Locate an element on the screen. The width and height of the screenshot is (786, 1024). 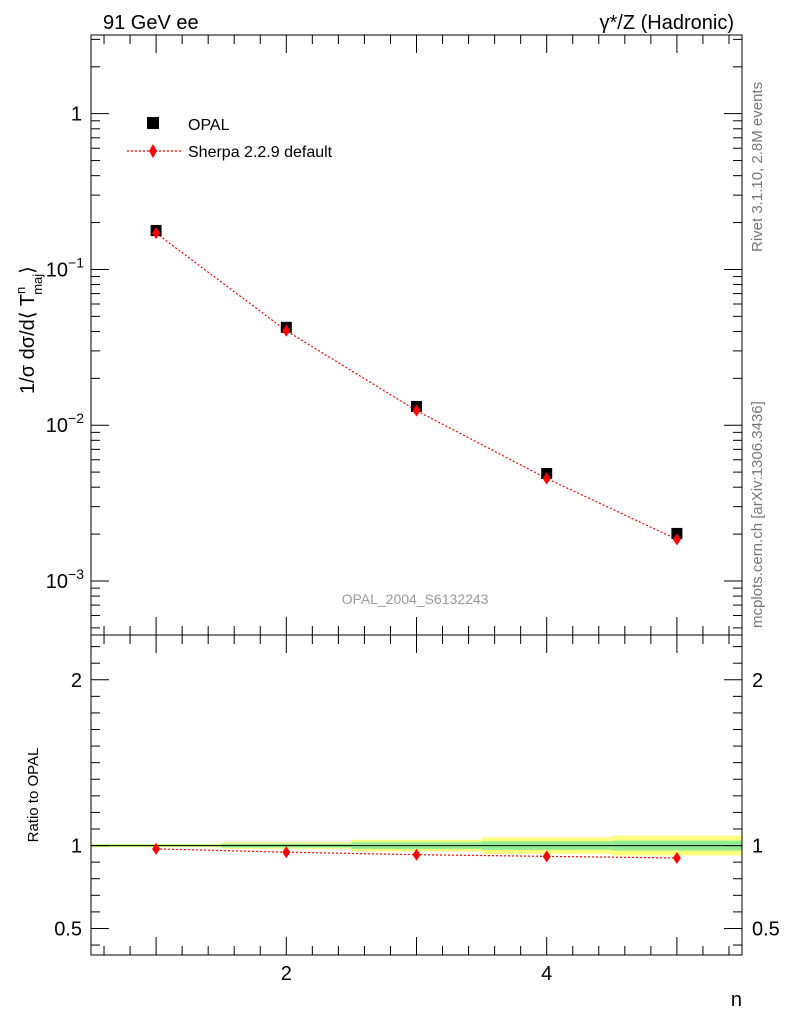
title-right: γ*/Z (Hadronic) is located at coordinates (667, 23).